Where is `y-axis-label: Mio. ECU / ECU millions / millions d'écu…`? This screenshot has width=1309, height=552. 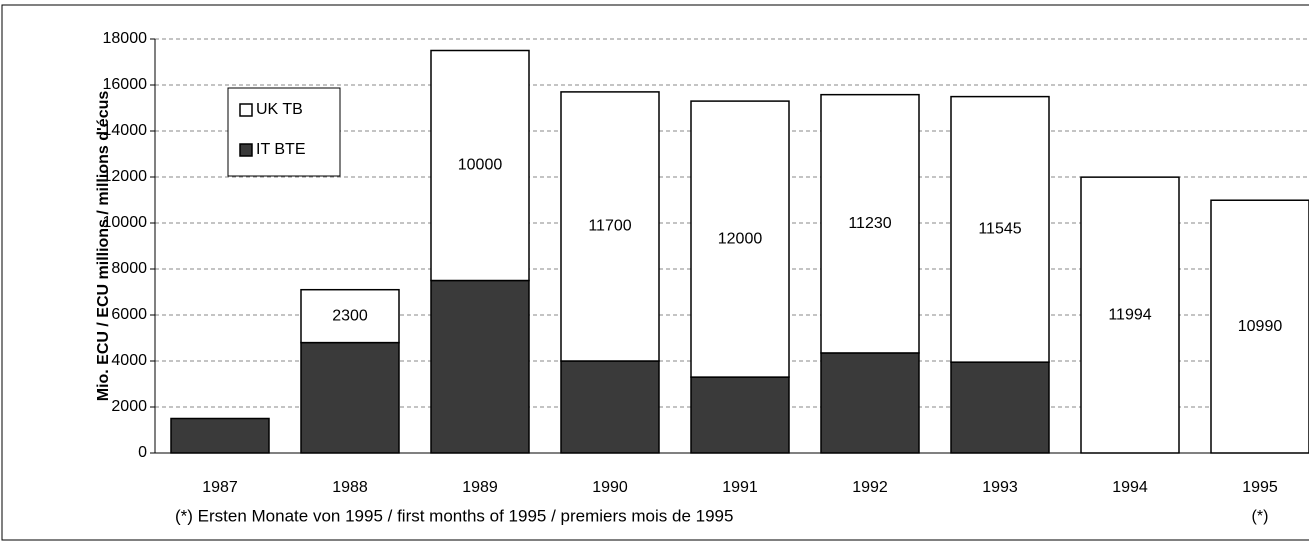 y-axis-label: Mio. ECU / ECU millions / millions d'écu… is located at coordinates (103, 246).